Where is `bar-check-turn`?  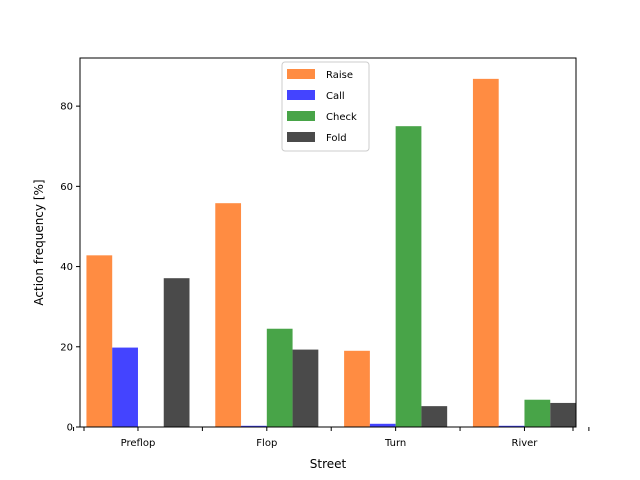
bar-check-turn is located at coordinates (408, 276).